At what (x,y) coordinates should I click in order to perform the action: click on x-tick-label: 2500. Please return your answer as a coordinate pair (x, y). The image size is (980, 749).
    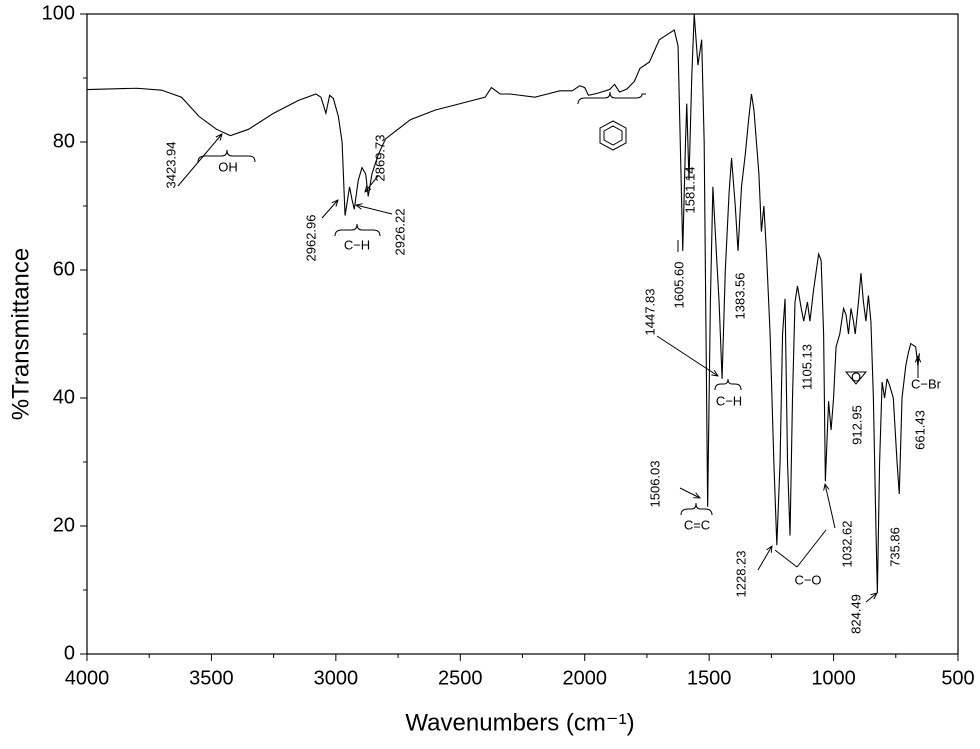
    Looking at the image, I should click on (460, 678).